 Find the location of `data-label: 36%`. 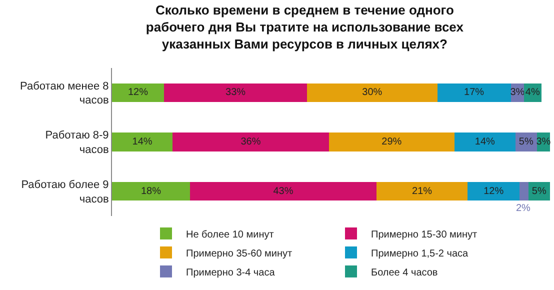

data-label: 36% is located at coordinates (250, 142).